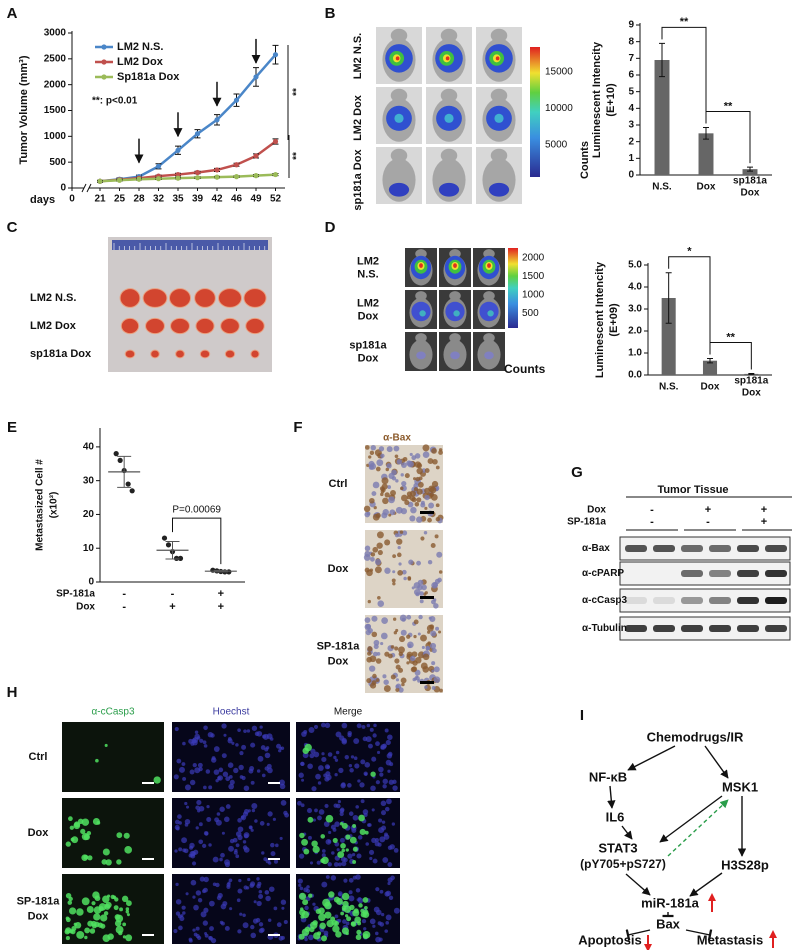  Describe the element at coordinates (89, 548) in the screenshot. I see `y-tick-label: 10` at that location.